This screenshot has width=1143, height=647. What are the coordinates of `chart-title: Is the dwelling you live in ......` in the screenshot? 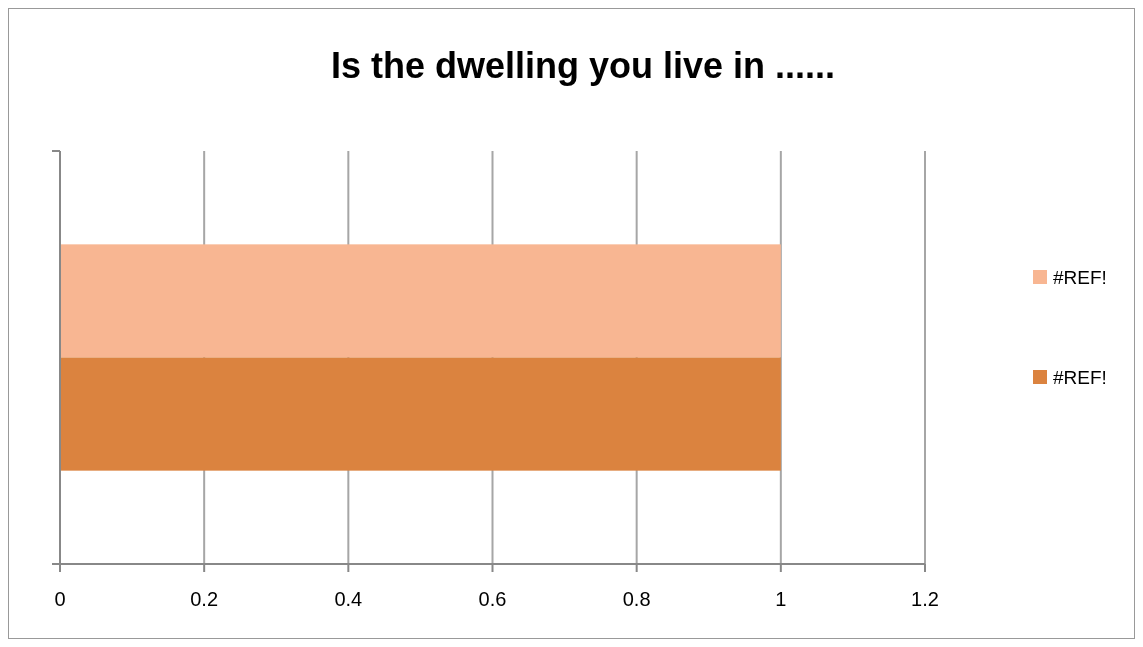 It's located at (583, 65).